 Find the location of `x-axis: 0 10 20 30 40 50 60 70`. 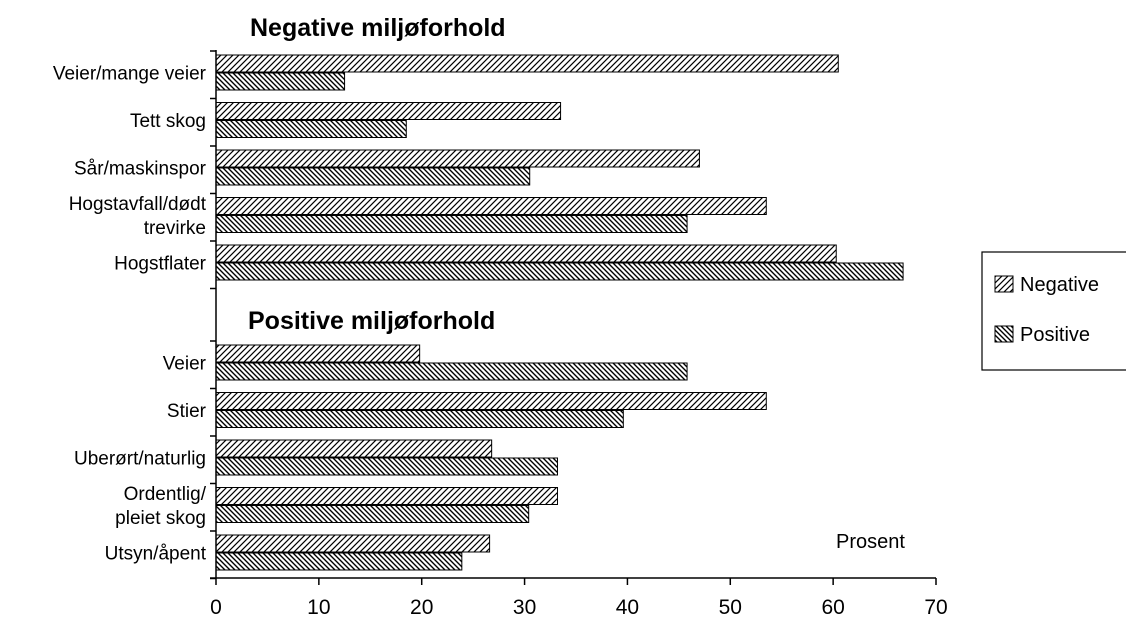

x-axis: 0 10 20 30 40 50 60 70 is located at coordinates (579, 598).